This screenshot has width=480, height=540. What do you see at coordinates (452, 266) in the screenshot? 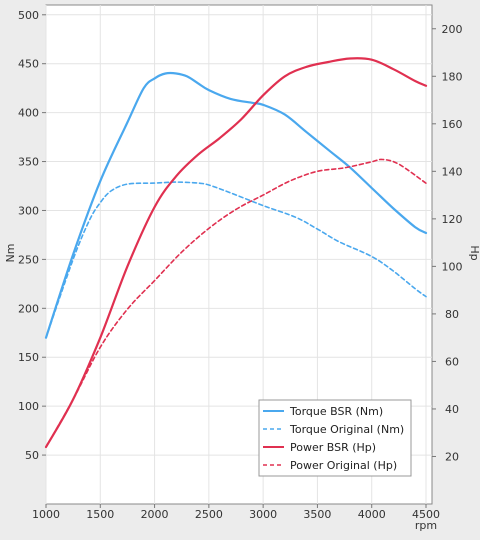
I see `y-tick-right: 100` at bounding box center [452, 266].